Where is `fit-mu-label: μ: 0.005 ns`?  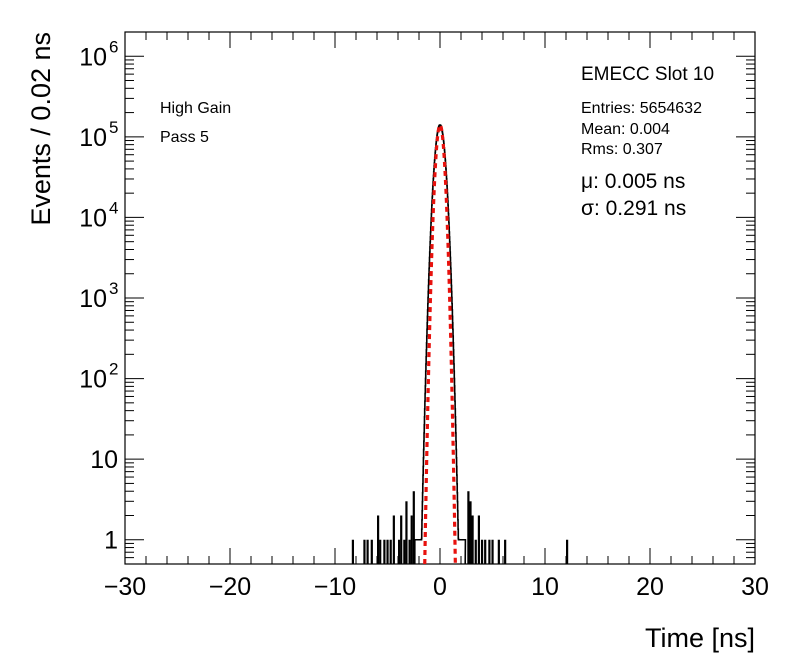
fit-mu-label: μ: 0.005 ns is located at coordinates (633, 181).